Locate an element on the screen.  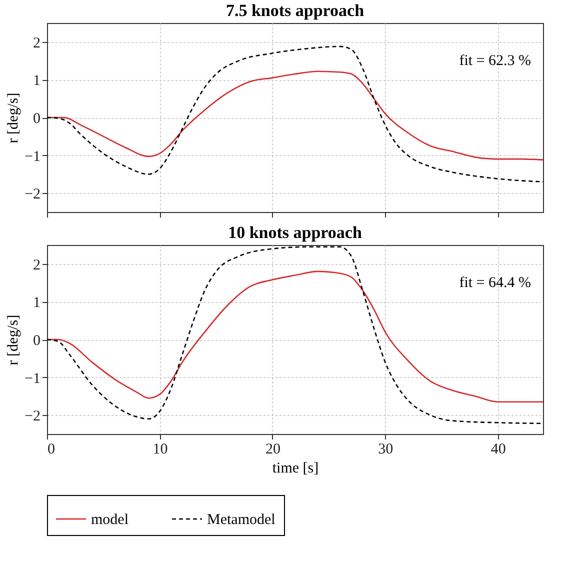
x-tick-label: 20 is located at coordinates (272, 450).